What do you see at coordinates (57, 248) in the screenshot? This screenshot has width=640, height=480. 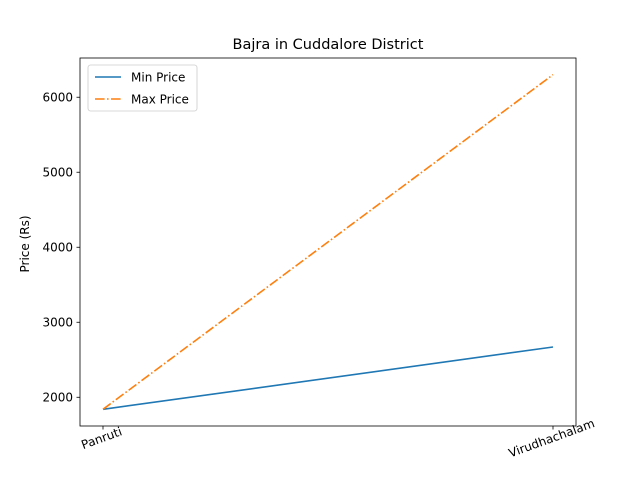 I see `y-tick-label: 4000` at bounding box center [57, 248].